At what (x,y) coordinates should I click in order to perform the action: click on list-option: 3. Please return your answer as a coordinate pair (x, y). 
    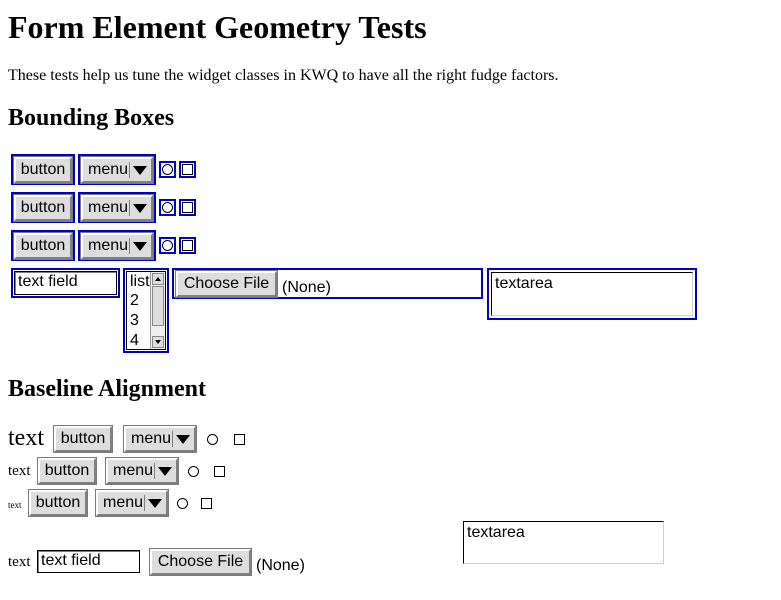
    Looking at the image, I should click on (134, 320).